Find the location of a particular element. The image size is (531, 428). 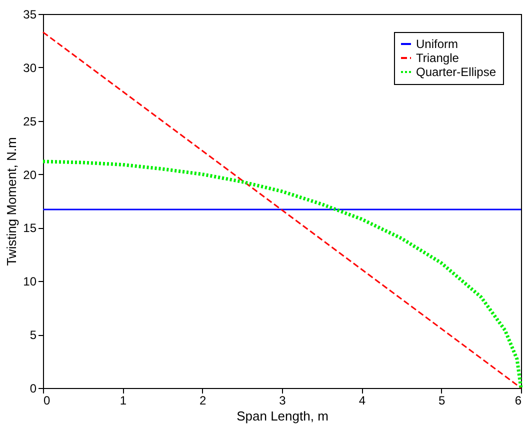

legend-label: Uniform is located at coordinates (437, 44).